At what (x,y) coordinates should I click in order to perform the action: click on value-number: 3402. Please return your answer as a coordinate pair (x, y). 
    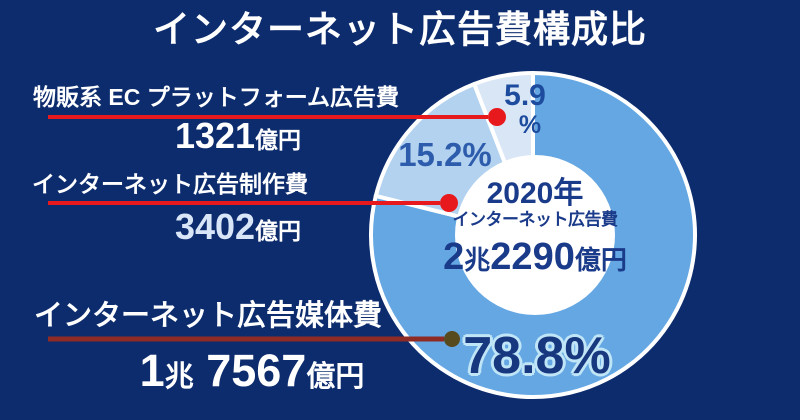
    Looking at the image, I should click on (215, 226).